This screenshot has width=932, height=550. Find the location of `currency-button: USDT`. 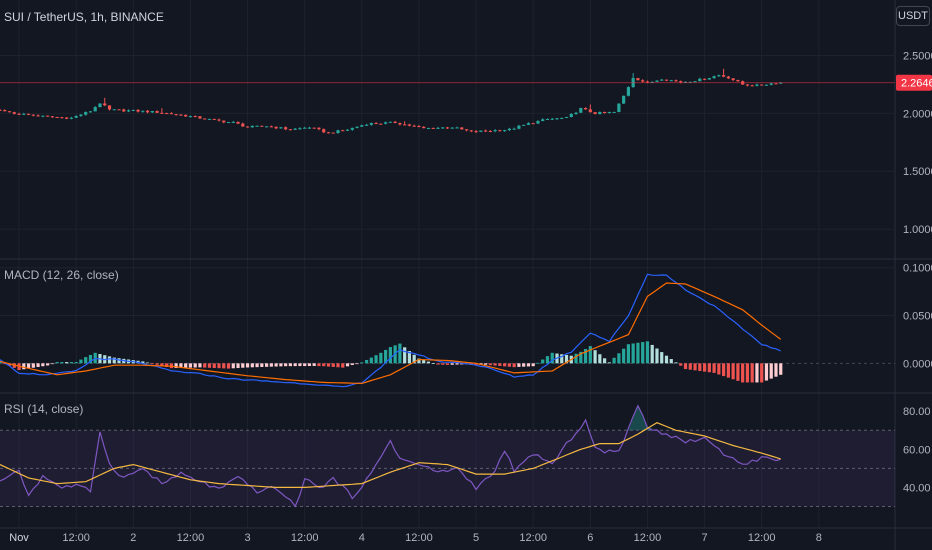

currency-button: USDT is located at coordinates (913, 16).